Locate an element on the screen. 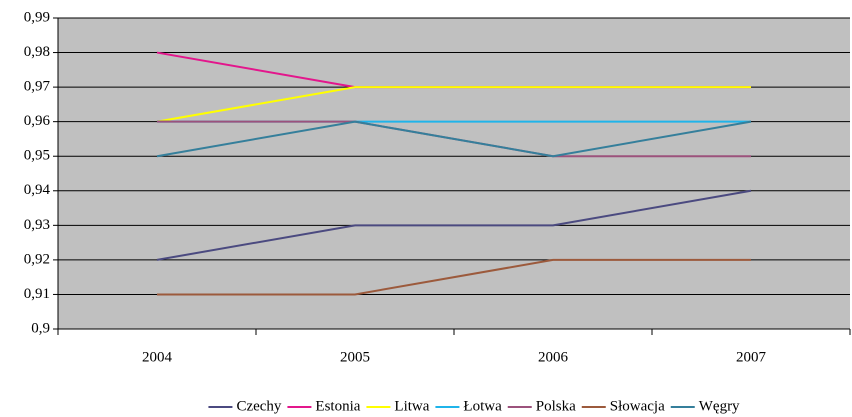 The image size is (852, 417). y-tick-label: 0,93 is located at coordinates (37, 225).